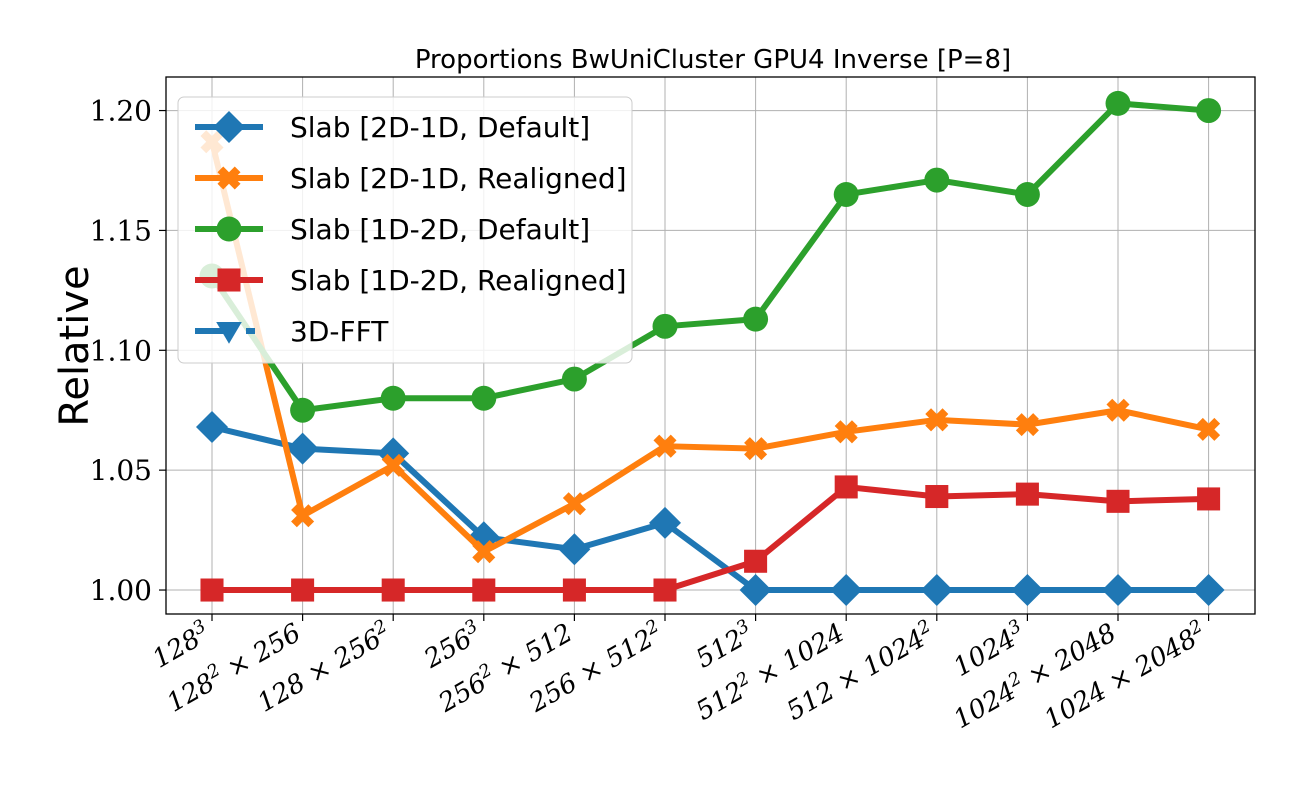 This screenshot has width=1300, height=800. I want to click on y-axis-label: Relative, so click(75, 345).